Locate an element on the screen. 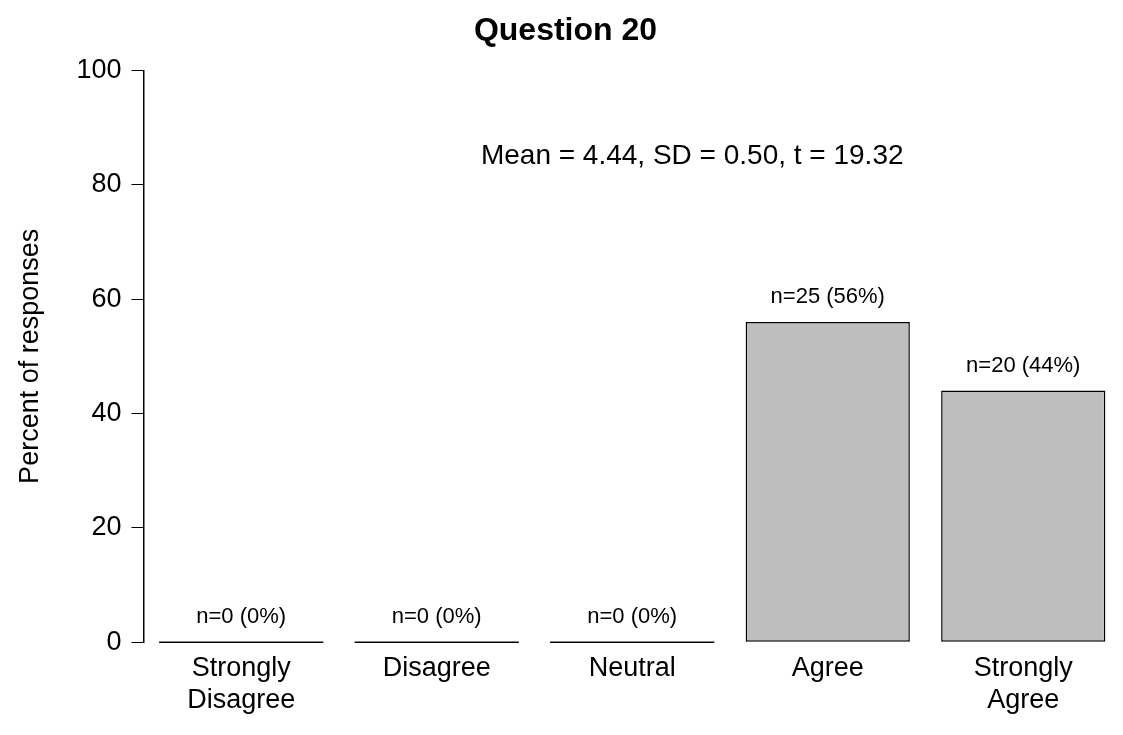 Image resolution: width=1123 pixels, height=735 pixels. data-label: n=20 (44%) is located at coordinates (1023, 364).